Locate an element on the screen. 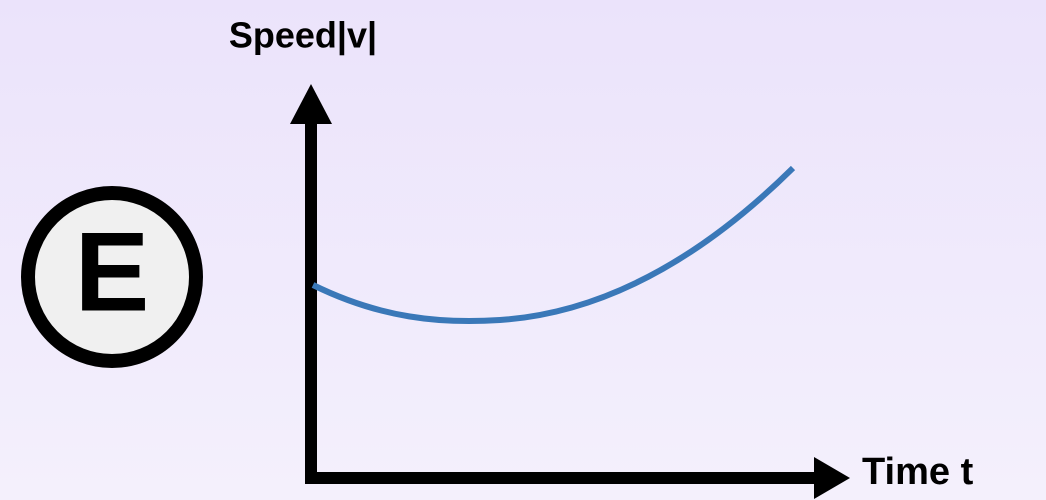 The image size is (1046, 500). marker-letter: E is located at coordinates (112, 272).